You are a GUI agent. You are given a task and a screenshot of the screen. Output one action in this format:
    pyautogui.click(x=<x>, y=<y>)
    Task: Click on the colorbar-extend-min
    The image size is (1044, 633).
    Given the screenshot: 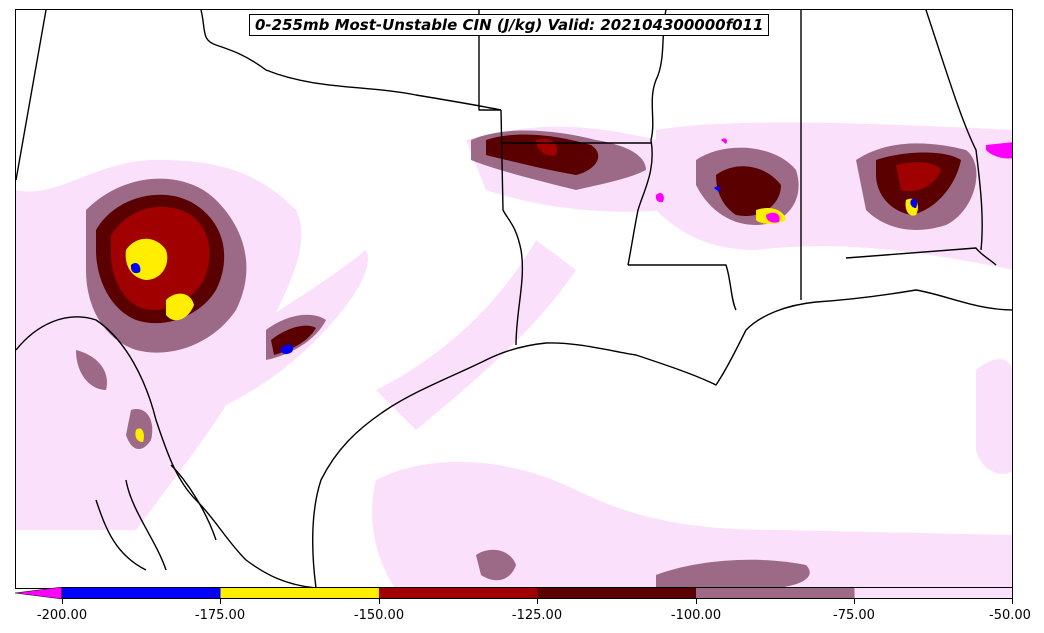 What is the action you would take?
    pyautogui.click(x=39, y=593)
    